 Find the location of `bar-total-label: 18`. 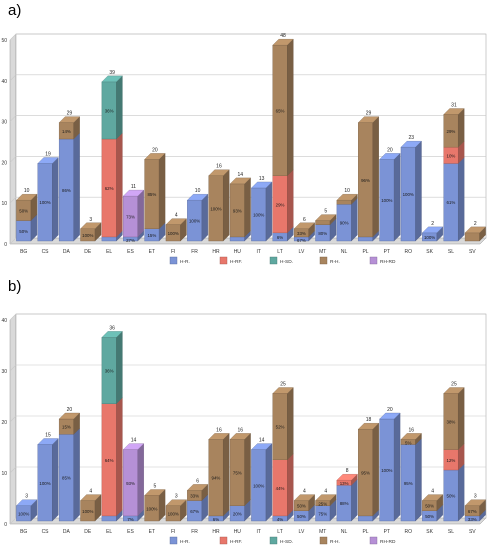

bar-total-label: 18 is located at coordinates (369, 420).